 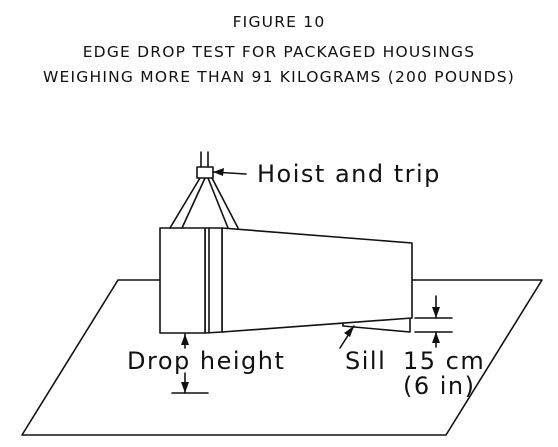 I want to click on sill-height-imperial-label: (6 in), so click(x=439, y=386).